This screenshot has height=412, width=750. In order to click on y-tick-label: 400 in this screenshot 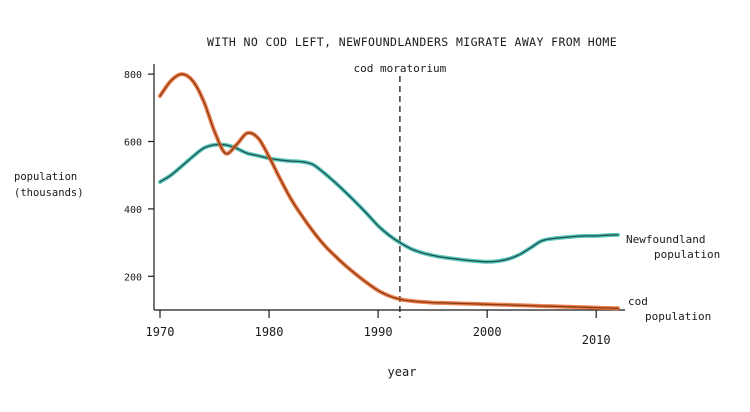, I will do `click(133, 210)`.